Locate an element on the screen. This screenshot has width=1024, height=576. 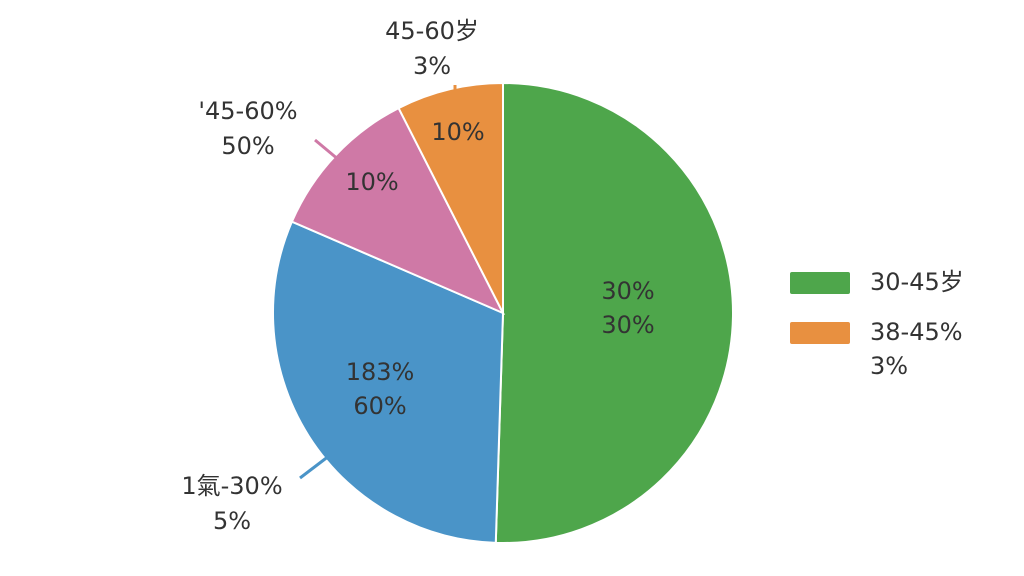
slice-label: 60% is located at coordinates (379, 406).